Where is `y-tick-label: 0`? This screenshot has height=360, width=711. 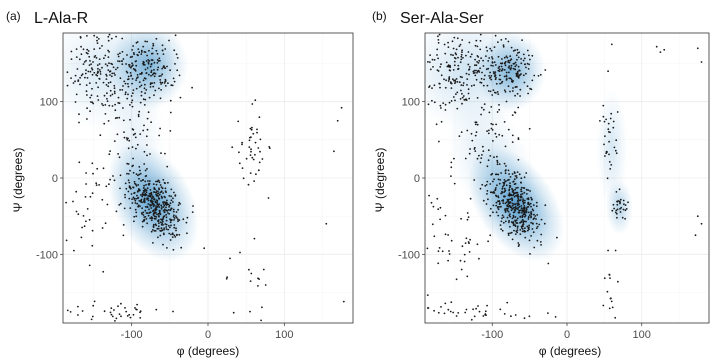
y-tick-label: 0 is located at coordinates (55, 179).